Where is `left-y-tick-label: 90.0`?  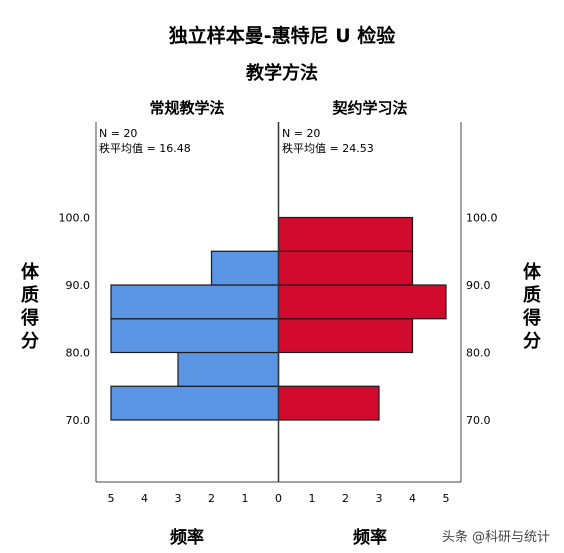
left-y-tick-label: 90.0 is located at coordinates (78, 285).